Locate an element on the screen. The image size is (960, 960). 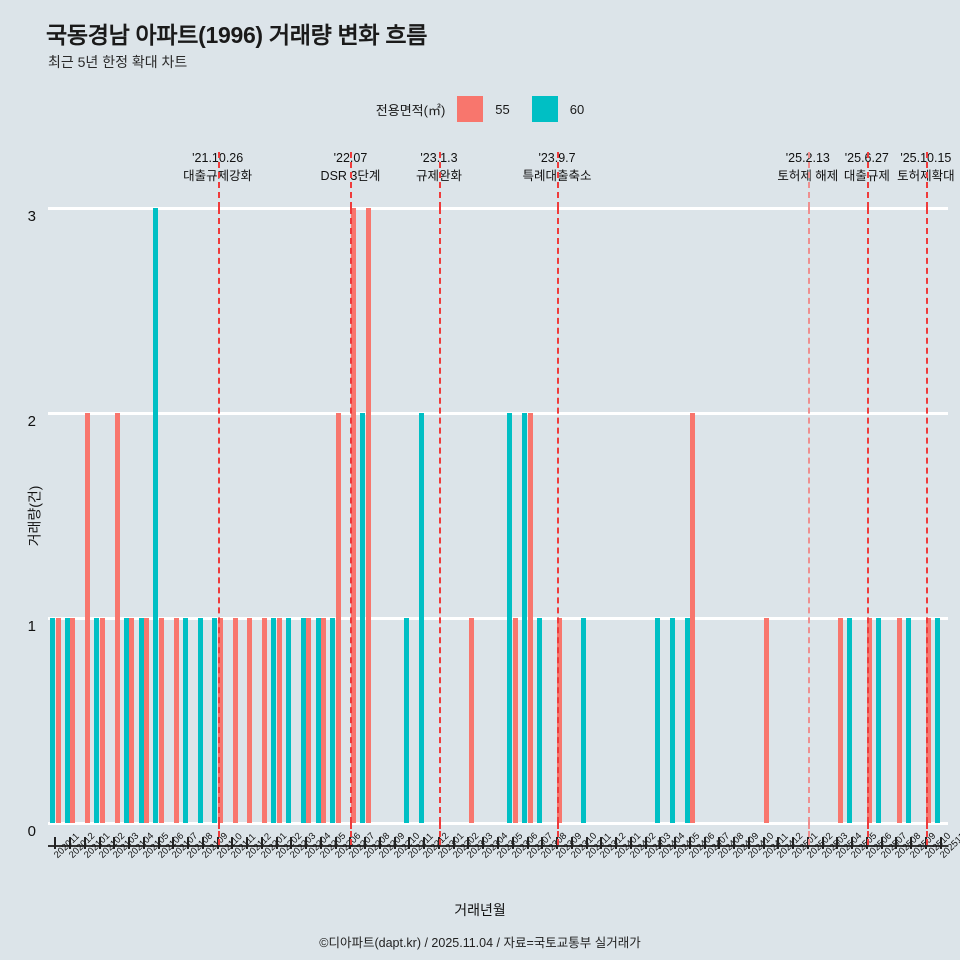
legend-title: 전용면적(㎡) is located at coordinates (410, 110).